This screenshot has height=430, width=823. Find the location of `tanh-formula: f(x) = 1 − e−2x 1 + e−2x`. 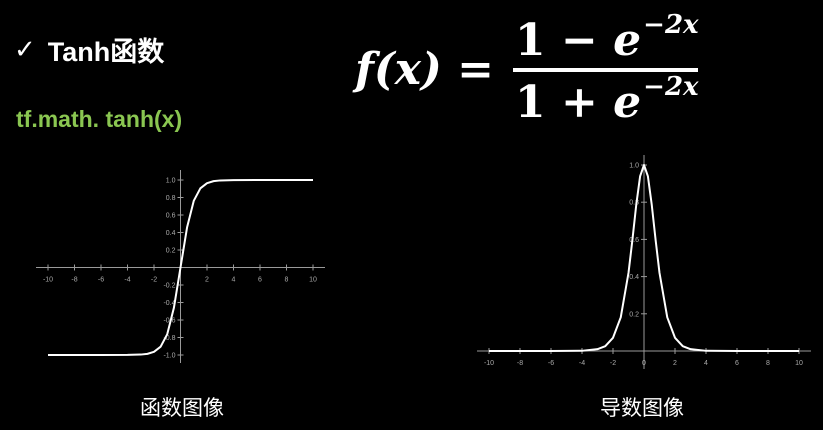

tanh-formula: f(x) = 1 − e−2x 1 + e−2x is located at coordinates (530, 69).